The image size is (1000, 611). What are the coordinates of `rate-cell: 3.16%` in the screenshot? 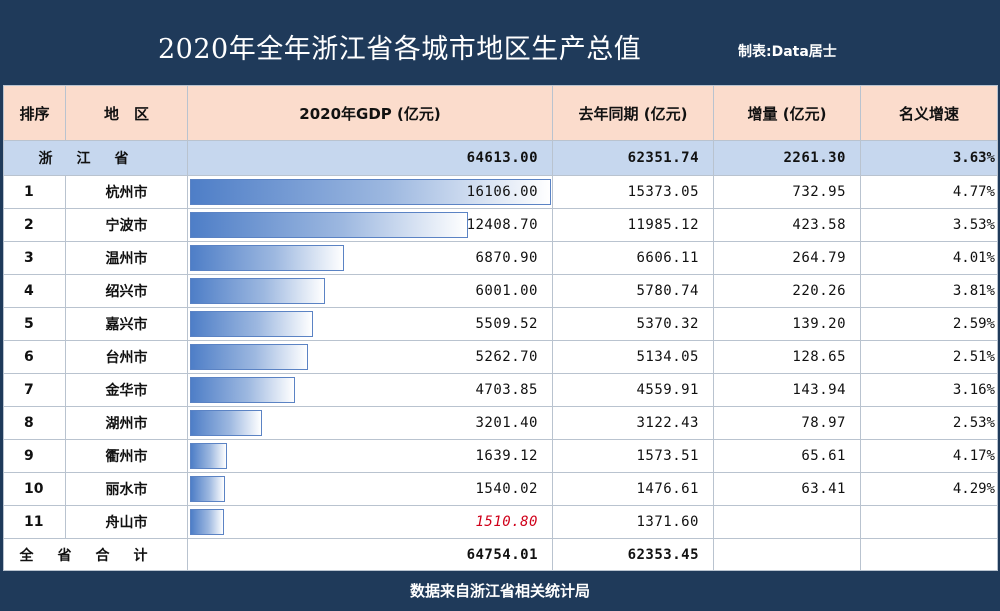 It's located at (929, 390).